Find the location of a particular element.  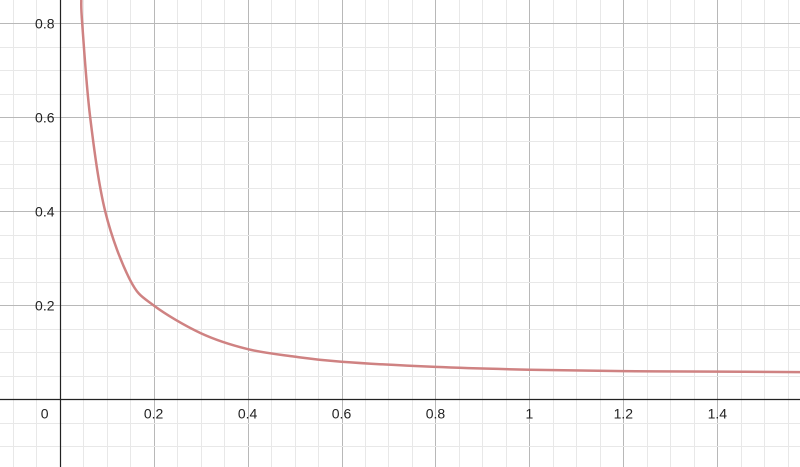

y-tick-label: 0.8 is located at coordinates (45, 23).